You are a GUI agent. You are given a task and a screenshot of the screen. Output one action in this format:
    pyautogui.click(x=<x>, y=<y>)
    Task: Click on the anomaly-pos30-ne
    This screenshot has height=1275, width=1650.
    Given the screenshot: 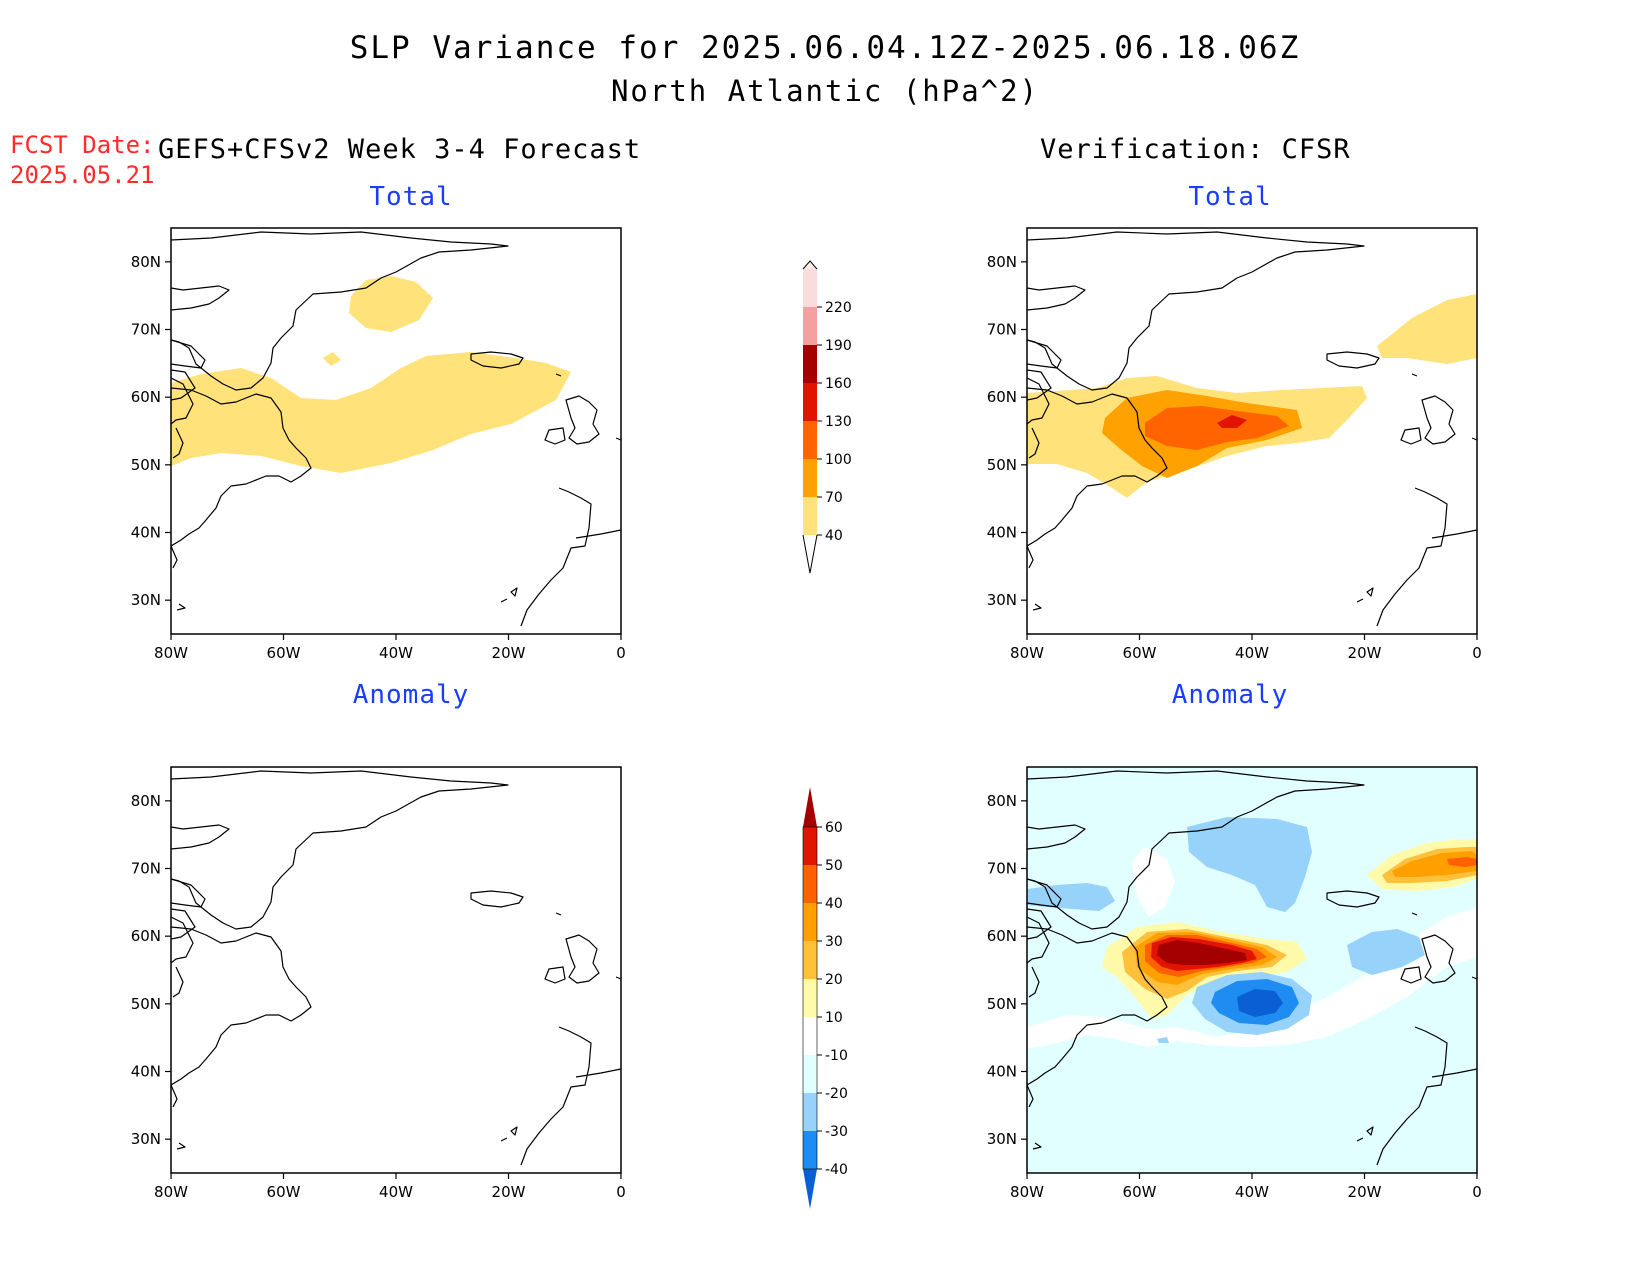 What is the action you would take?
    pyautogui.click(x=1434, y=864)
    